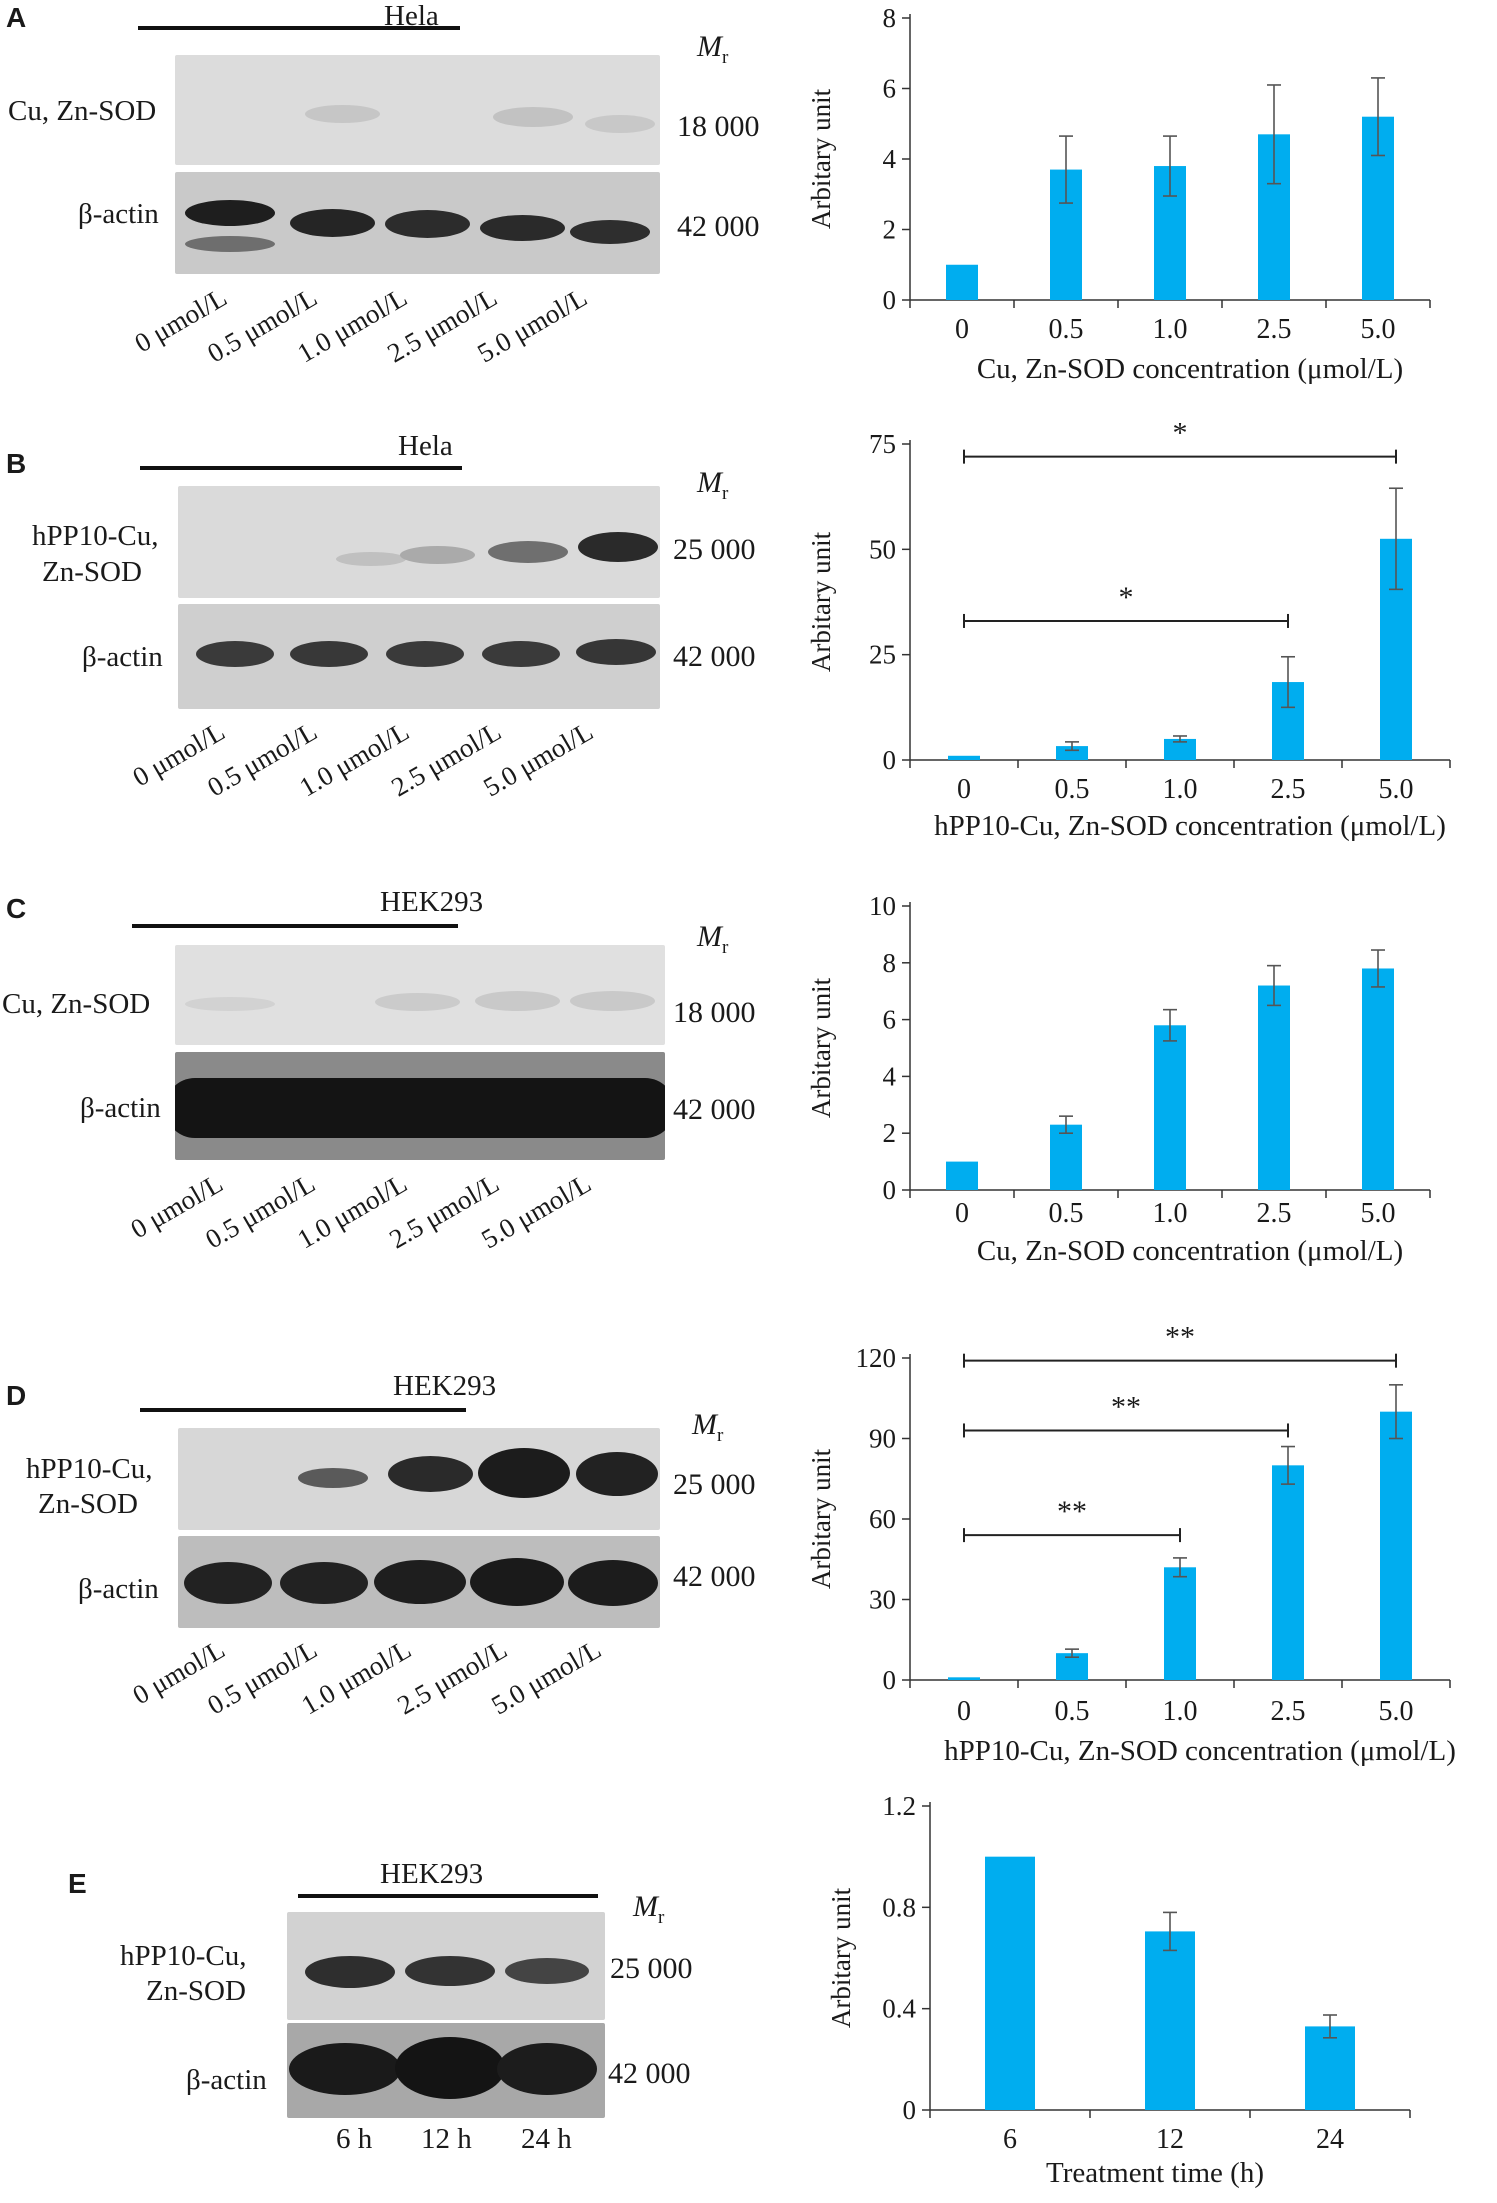 This screenshot has height=2203, width=1497. What do you see at coordinates (419, 542) in the screenshot?
I see `blot-sod-b` at bounding box center [419, 542].